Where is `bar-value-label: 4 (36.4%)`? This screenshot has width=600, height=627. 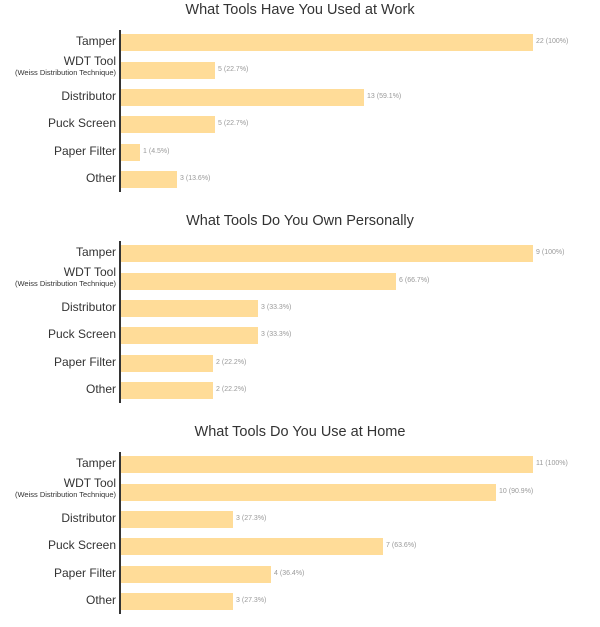
bar-value-label: 4 (36.4%) is located at coordinates (289, 573).